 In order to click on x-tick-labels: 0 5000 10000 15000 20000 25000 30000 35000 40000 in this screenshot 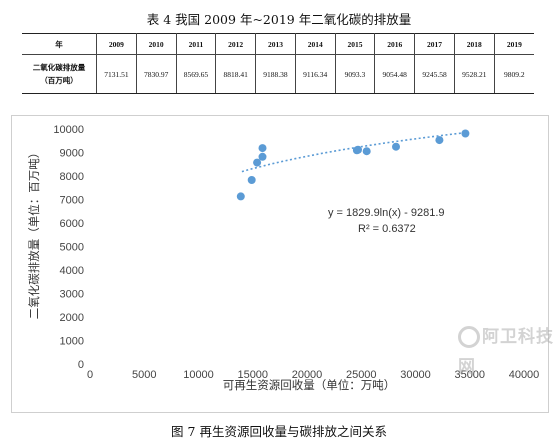, I will do `click(313, 375)`.